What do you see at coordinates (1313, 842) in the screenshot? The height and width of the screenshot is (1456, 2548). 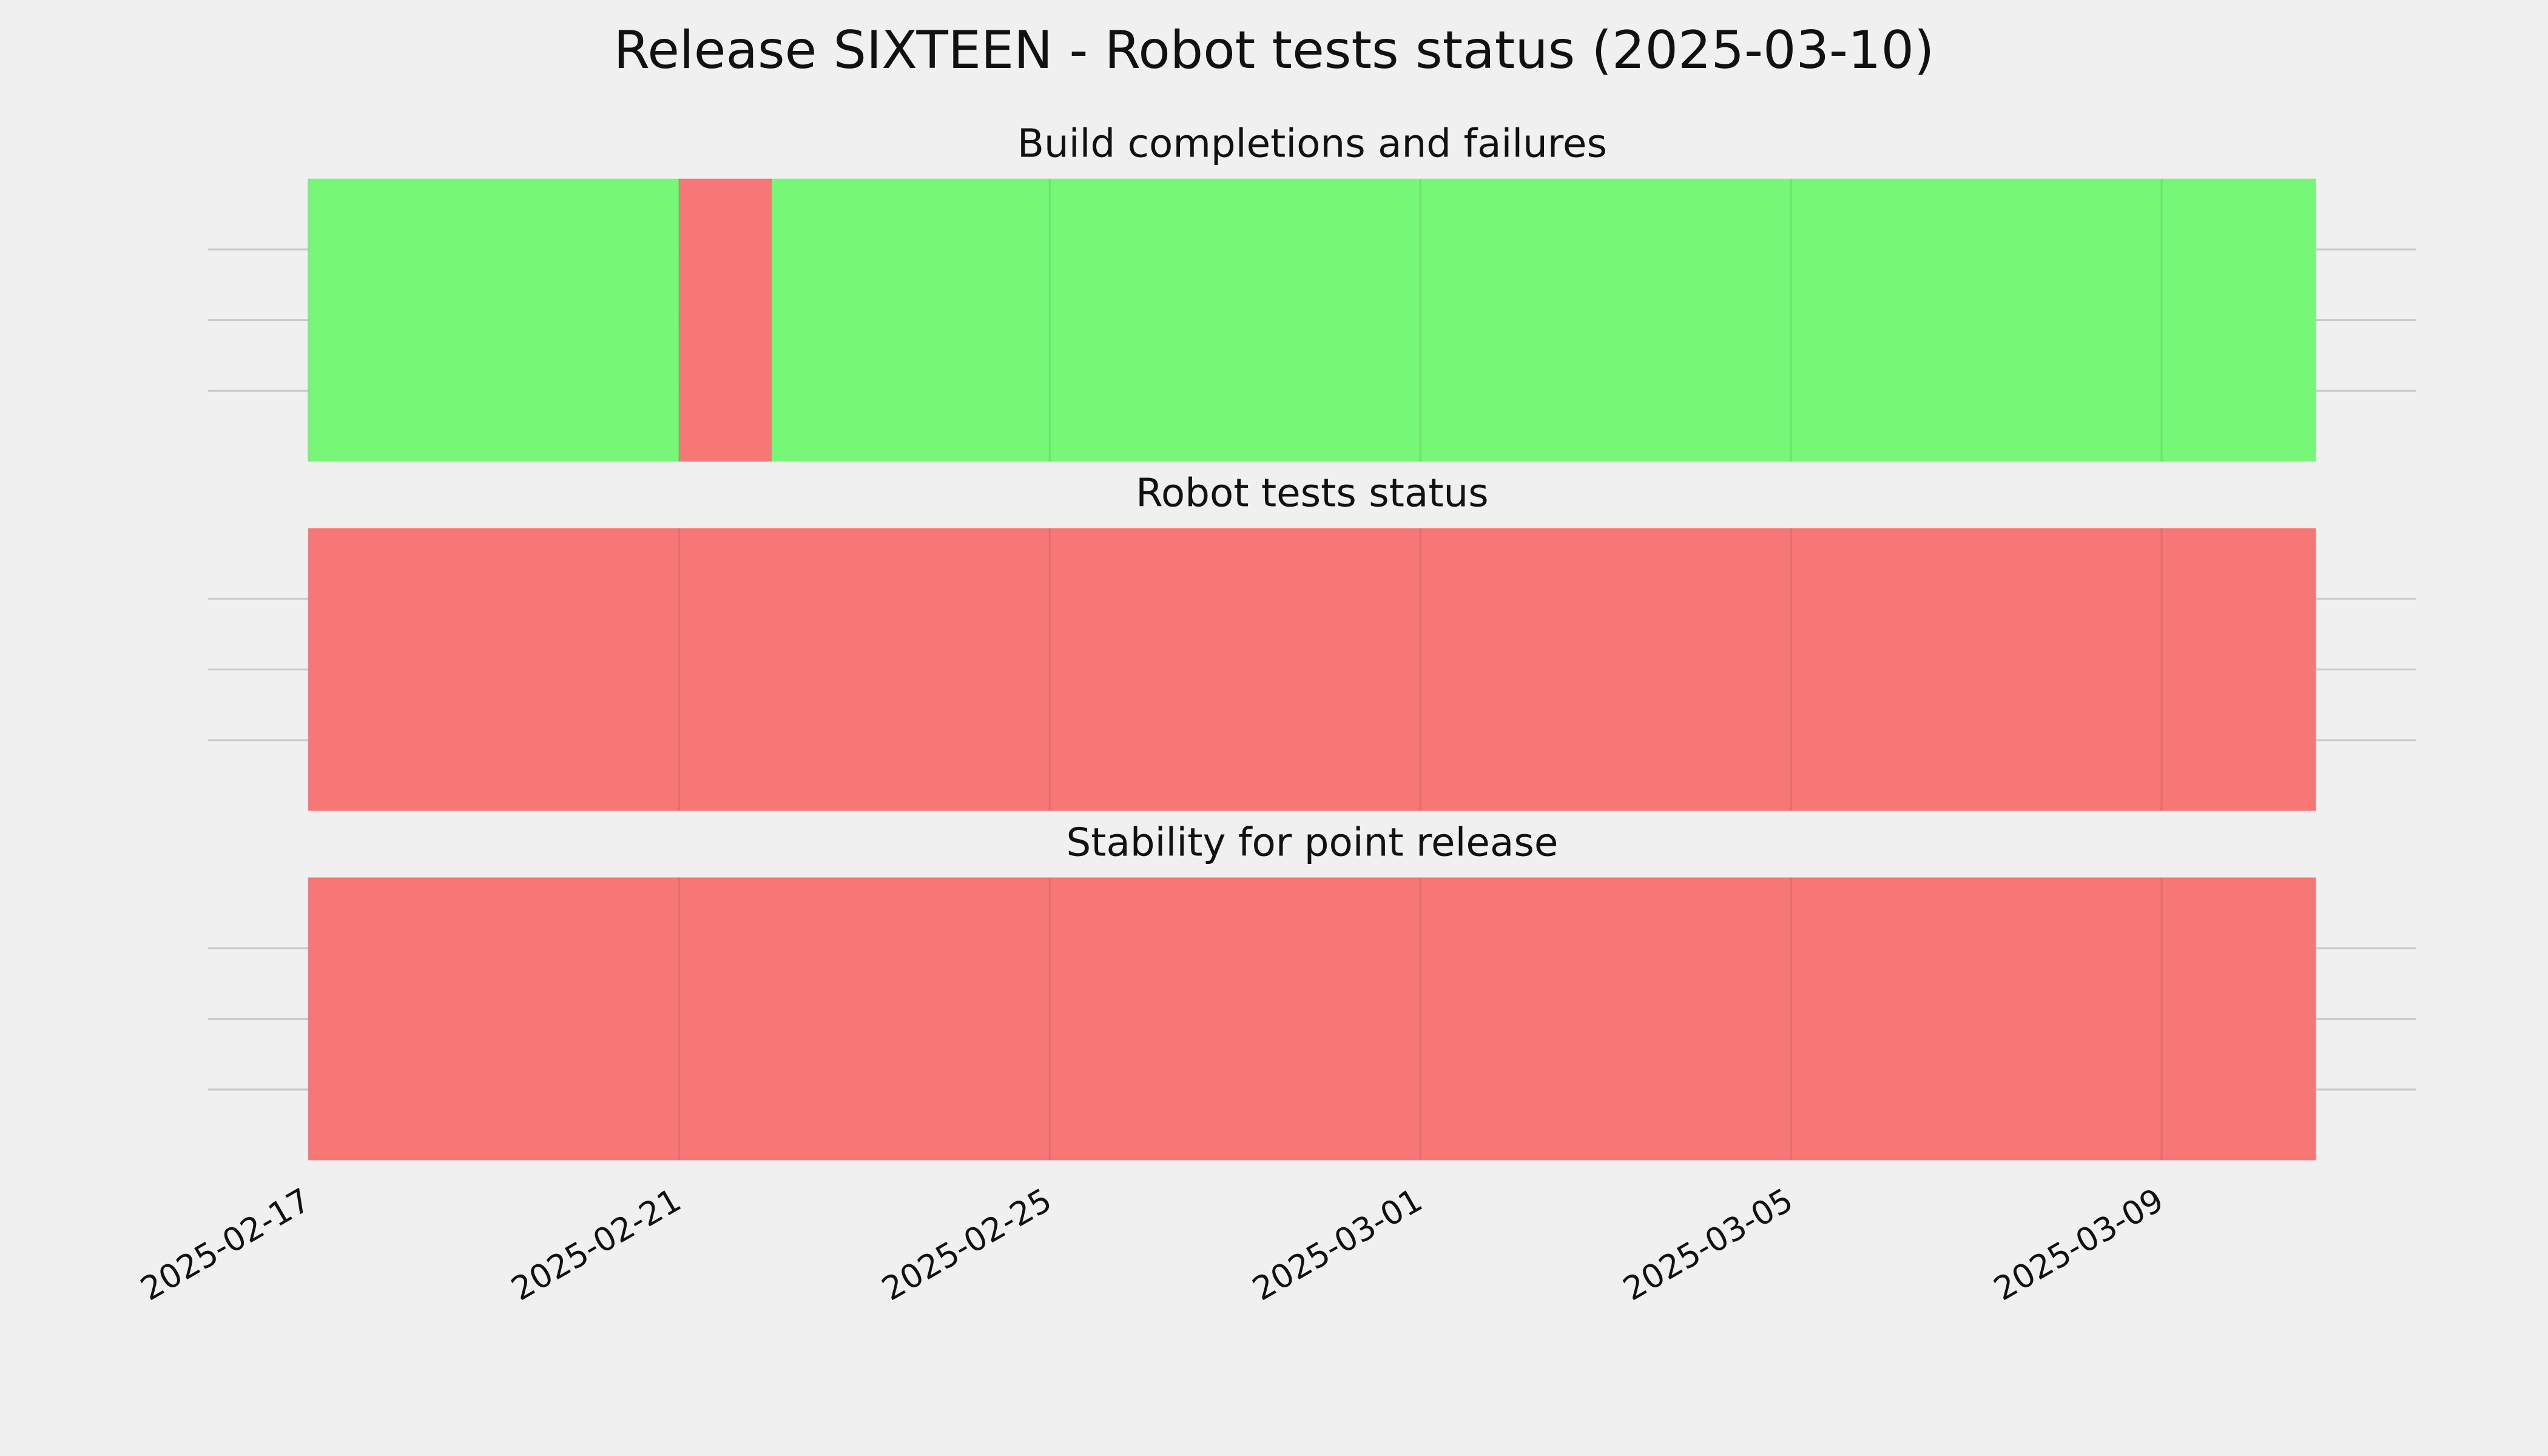 I see `subplot-title: Stability for point release` at bounding box center [1313, 842].